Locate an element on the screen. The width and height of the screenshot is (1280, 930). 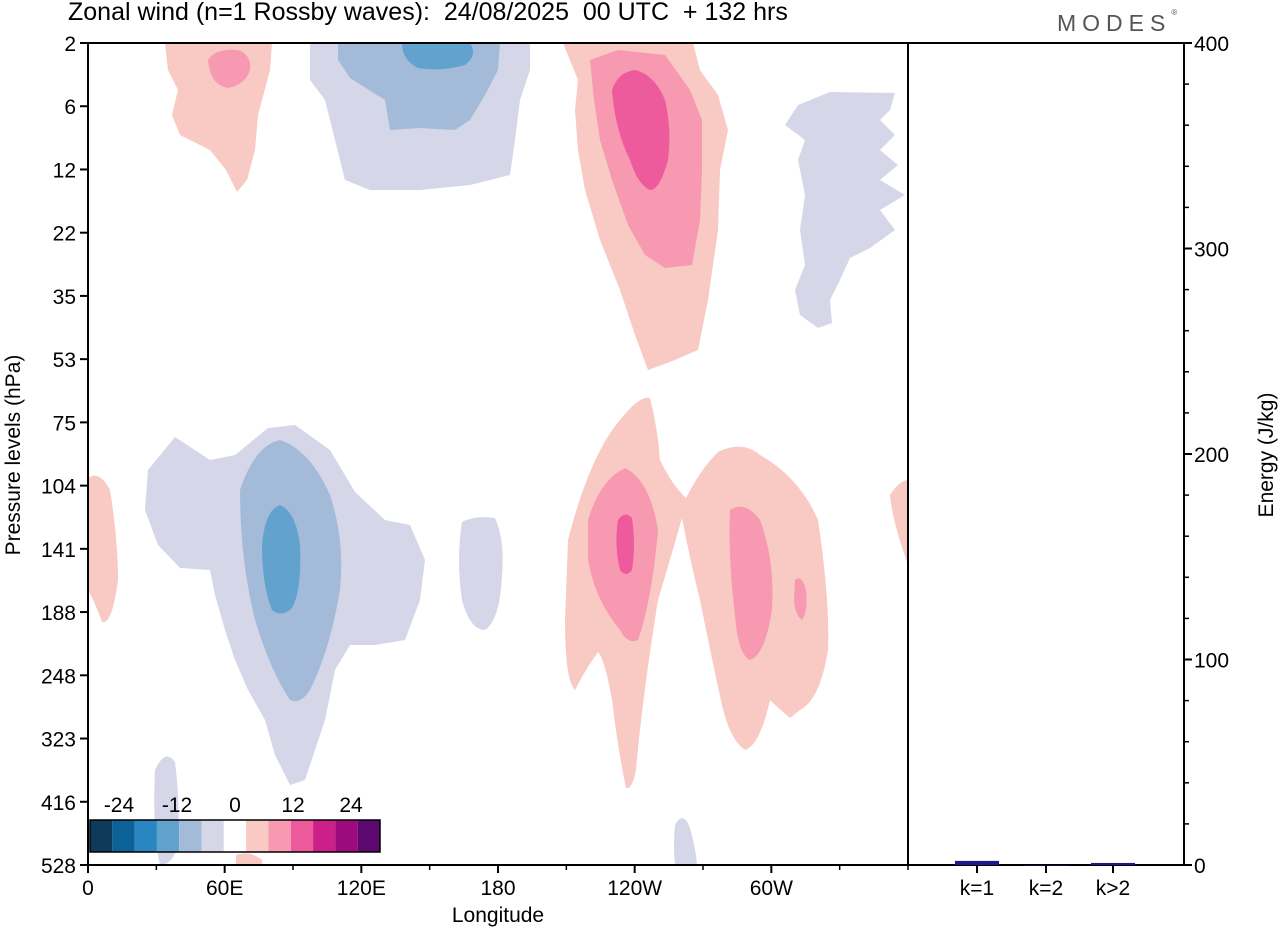
x-tick-label: 120E is located at coordinates (361, 888).